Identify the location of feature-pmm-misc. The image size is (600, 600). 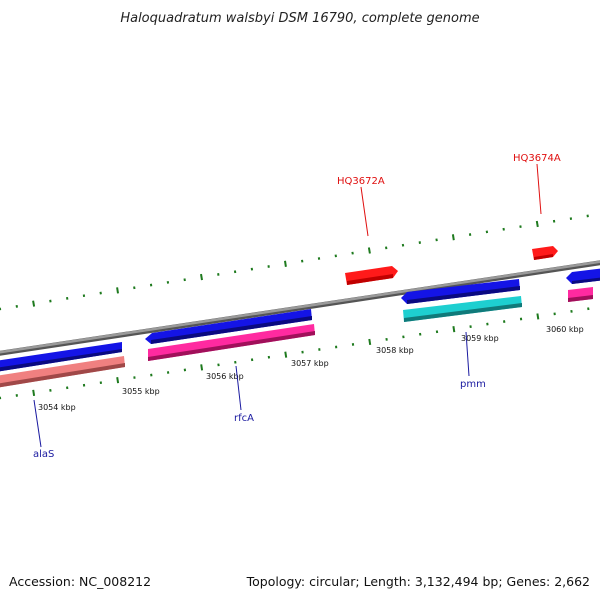
(462, 309).